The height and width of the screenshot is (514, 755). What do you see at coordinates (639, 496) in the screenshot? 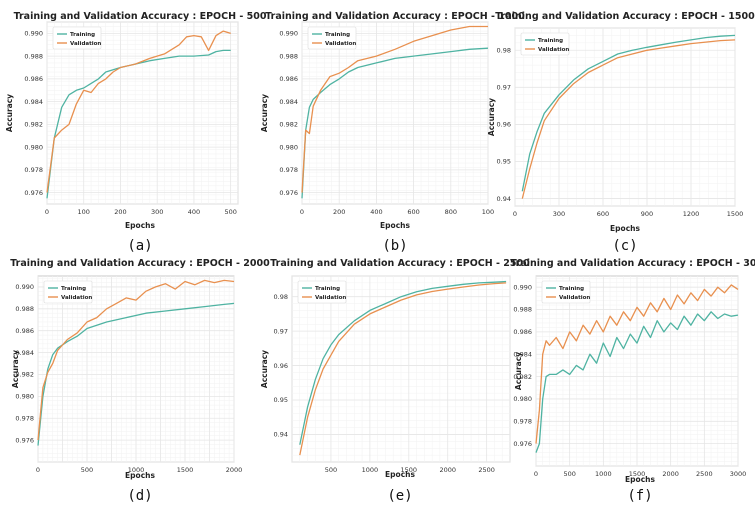
I see `panel-label: (f)` at bounding box center [639, 496].